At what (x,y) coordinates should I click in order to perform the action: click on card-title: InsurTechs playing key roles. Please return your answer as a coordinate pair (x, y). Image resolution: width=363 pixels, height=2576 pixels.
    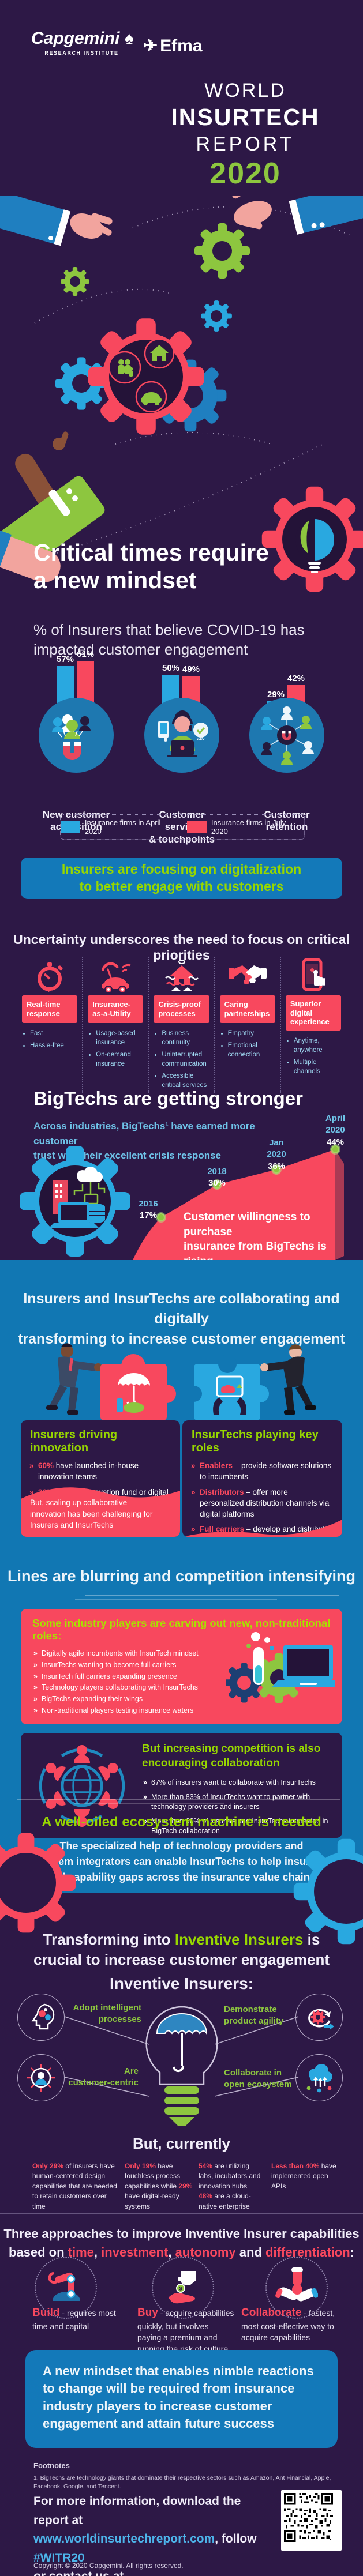
    Looking at the image, I should click on (256, 1441).